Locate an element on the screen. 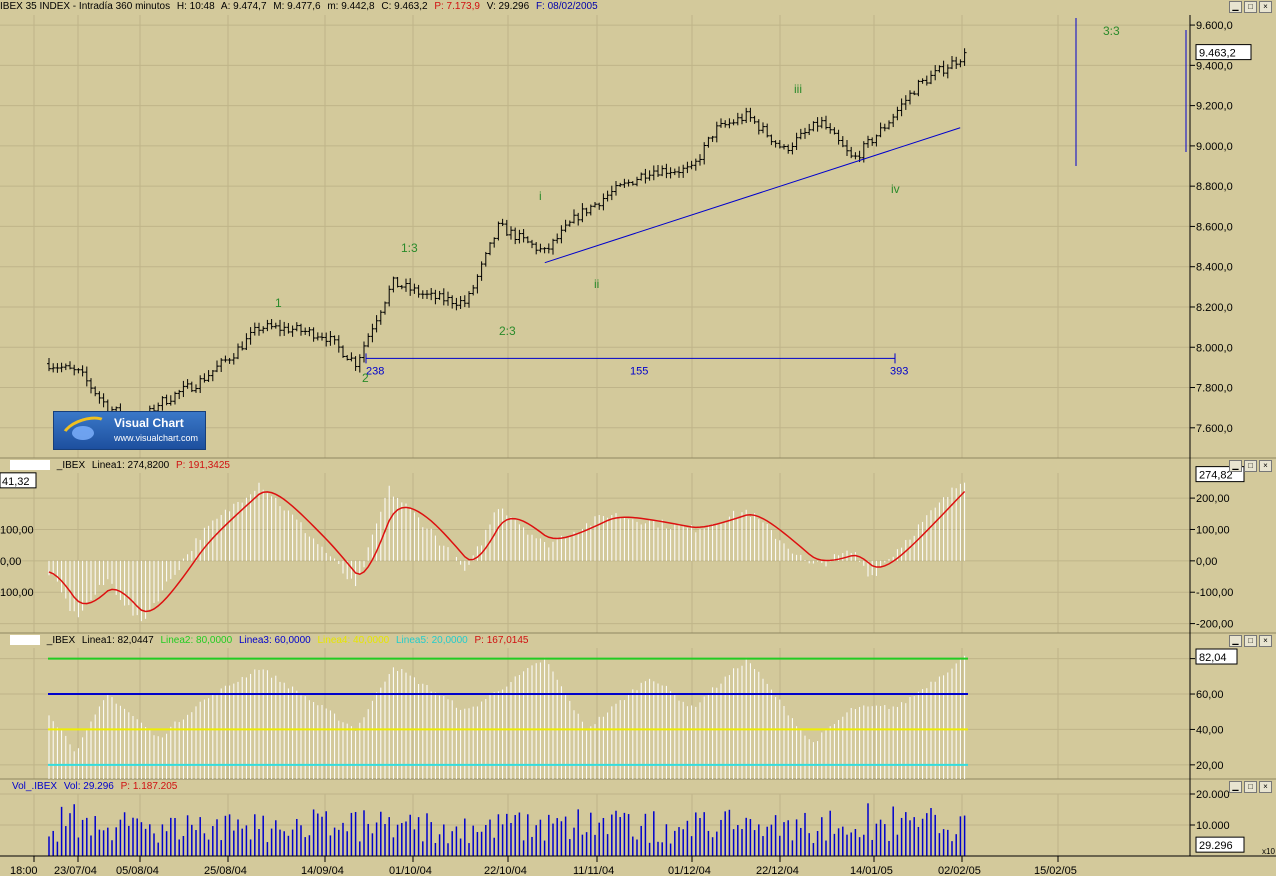 Image resolution: width=1276 pixels, height=876 pixels. x-axis-label: 01/12/04 is located at coordinates (689, 870).